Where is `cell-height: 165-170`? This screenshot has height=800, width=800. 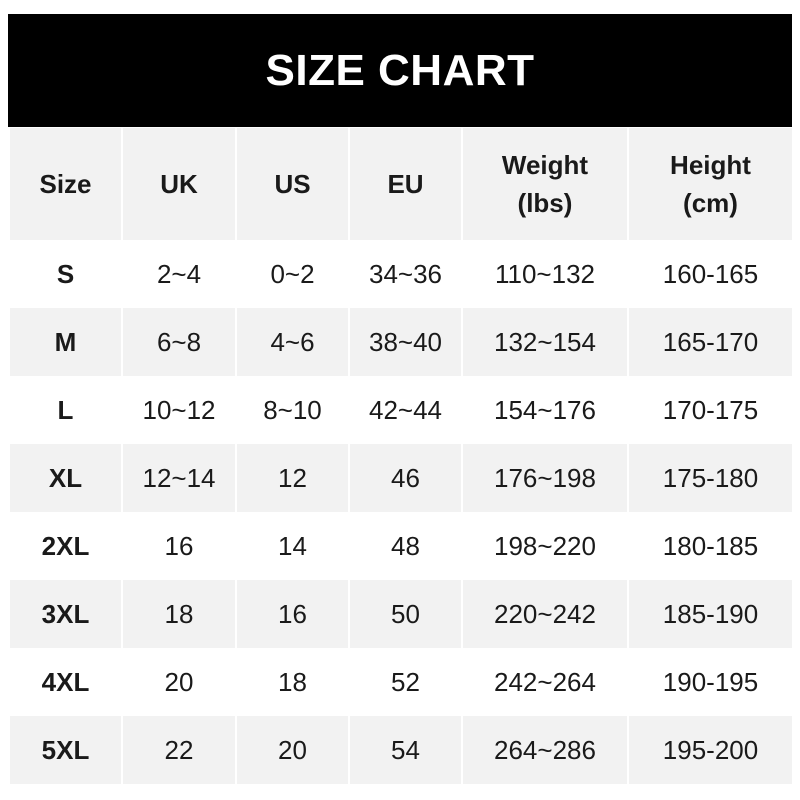 cell-height: 165-170 is located at coordinates (710, 342).